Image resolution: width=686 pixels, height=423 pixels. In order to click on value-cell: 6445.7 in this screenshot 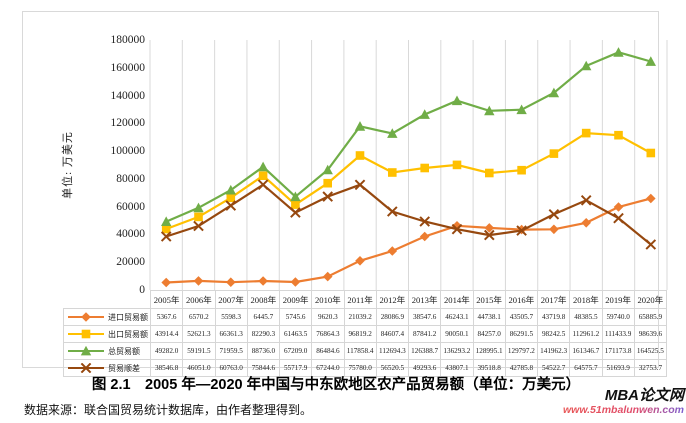, I will do `click(263, 317)`.